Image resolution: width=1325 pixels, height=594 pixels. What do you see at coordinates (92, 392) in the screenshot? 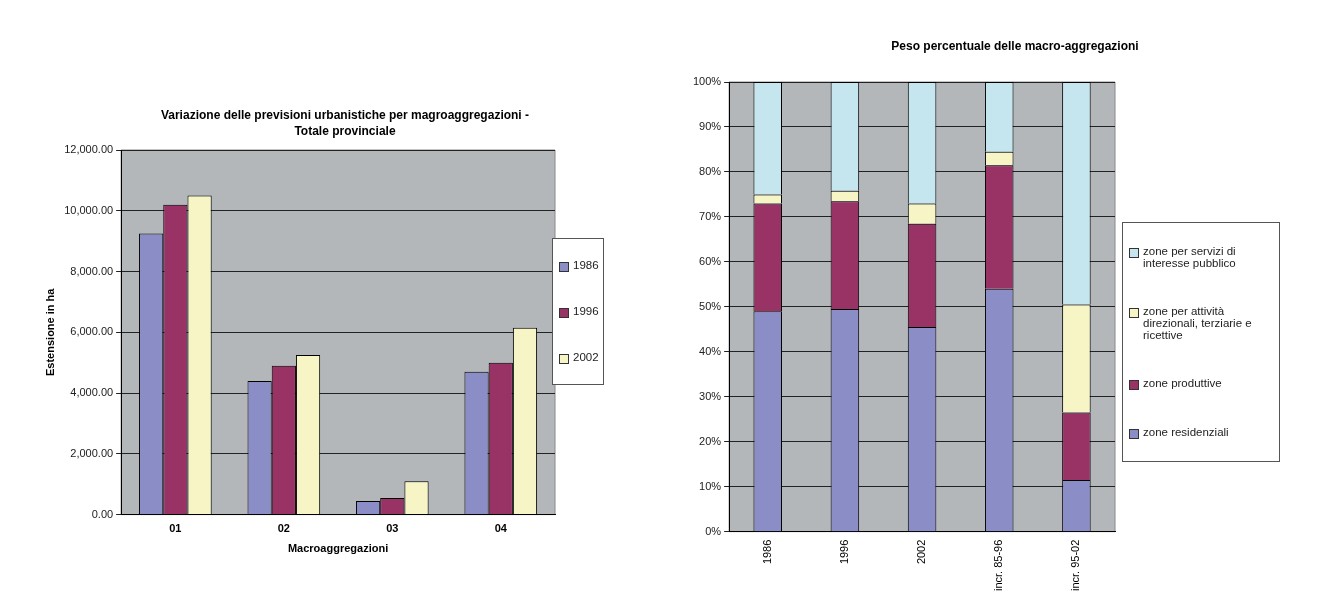
I see `y-tick-label: 4,000.00` at bounding box center [92, 392].